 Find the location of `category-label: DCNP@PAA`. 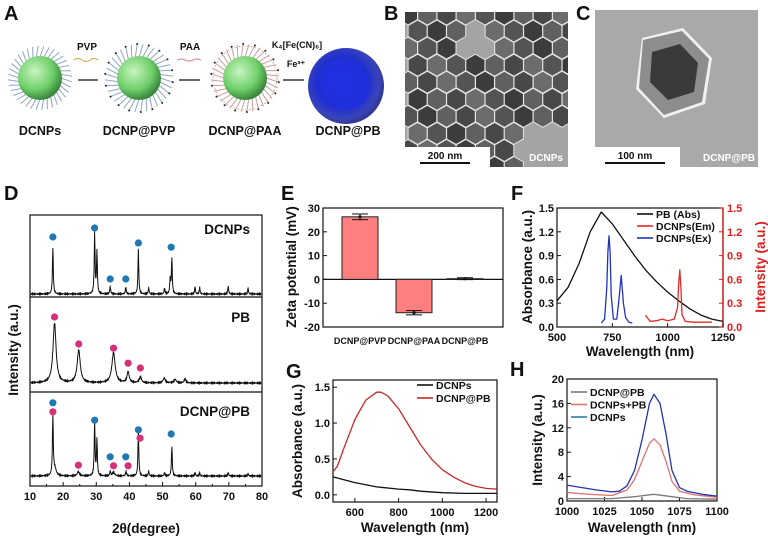

category-label: DCNP@PAA is located at coordinates (414, 341).